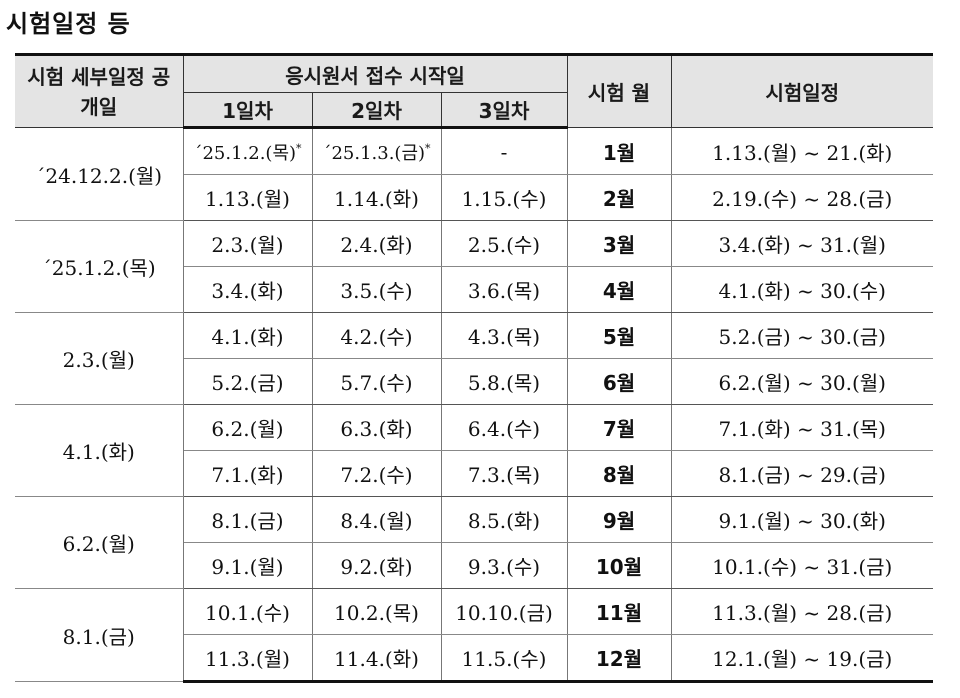 This screenshot has height=698, width=960. What do you see at coordinates (619, 473) in the screenshot?
I see `exam-month-cell: 8월` at bounding box center [619, 473].